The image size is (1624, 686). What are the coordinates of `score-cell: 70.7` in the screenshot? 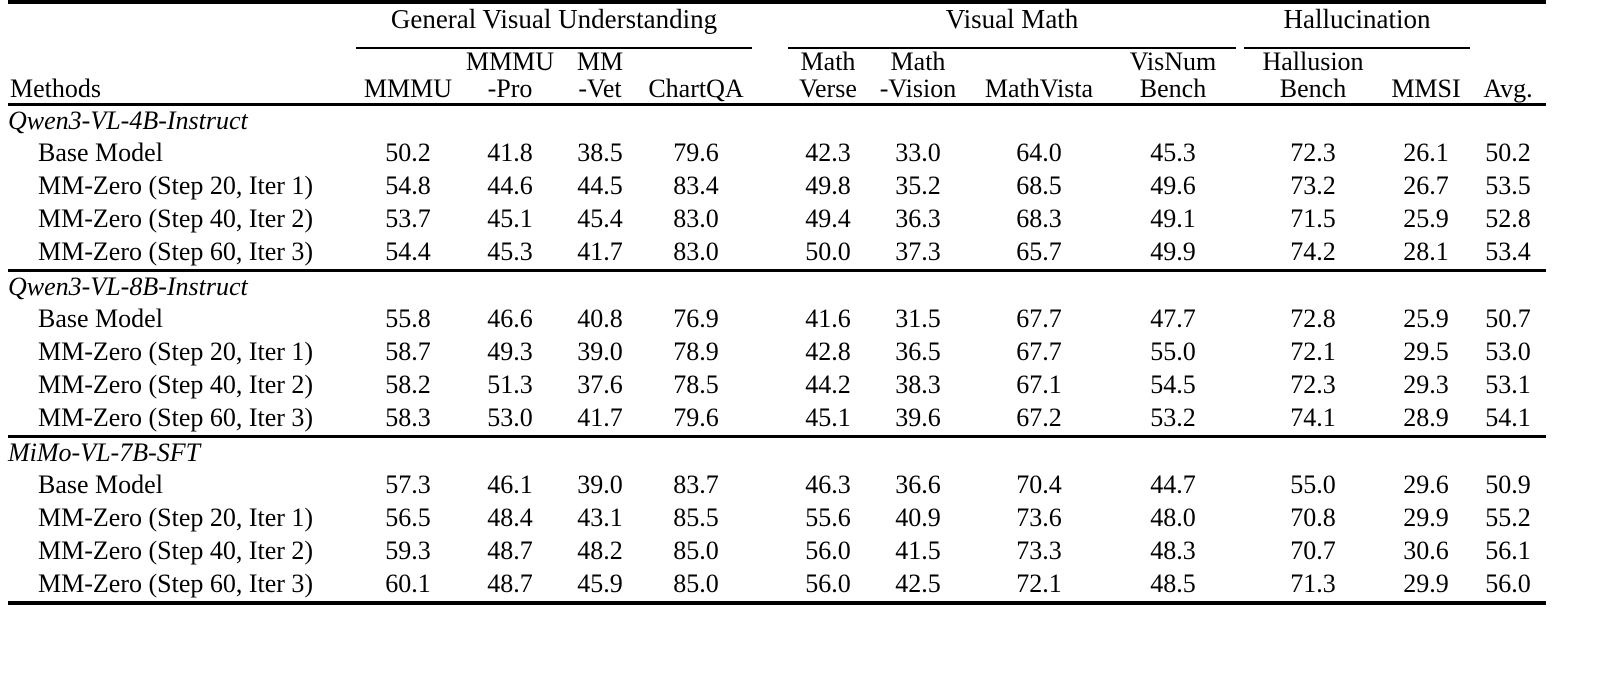 It's located at (1313, 551).